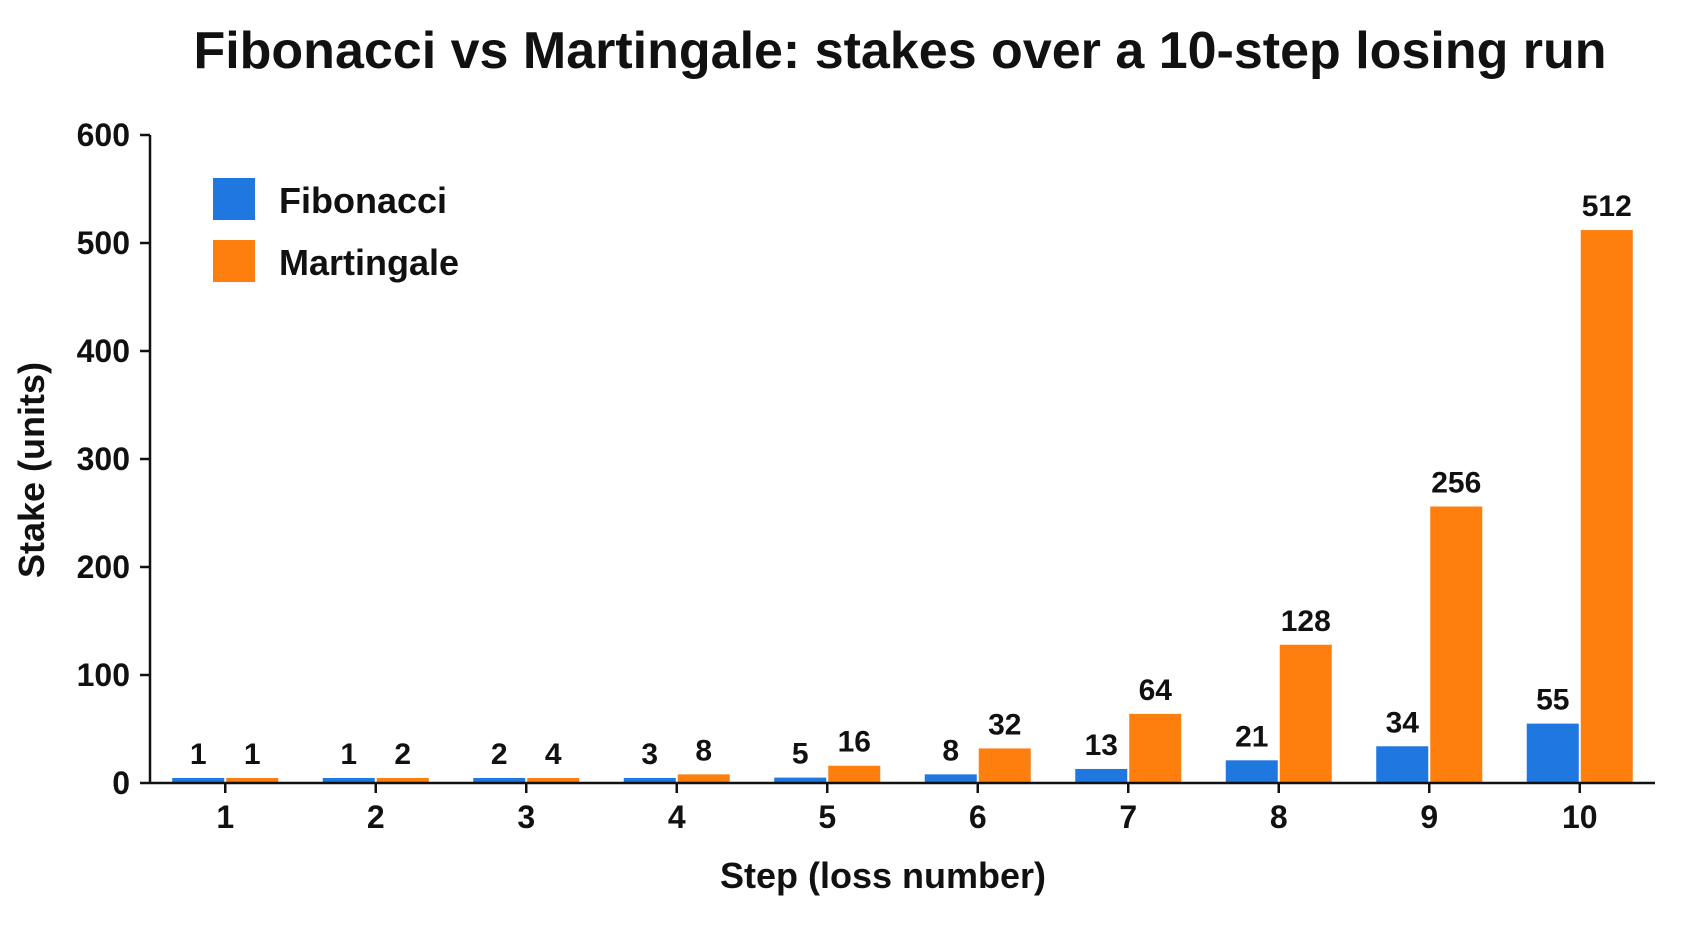 This screenshot has width=1693, height=929. I want to click on data-label-fibonacci-step-8: 21, so click(1251, 736).